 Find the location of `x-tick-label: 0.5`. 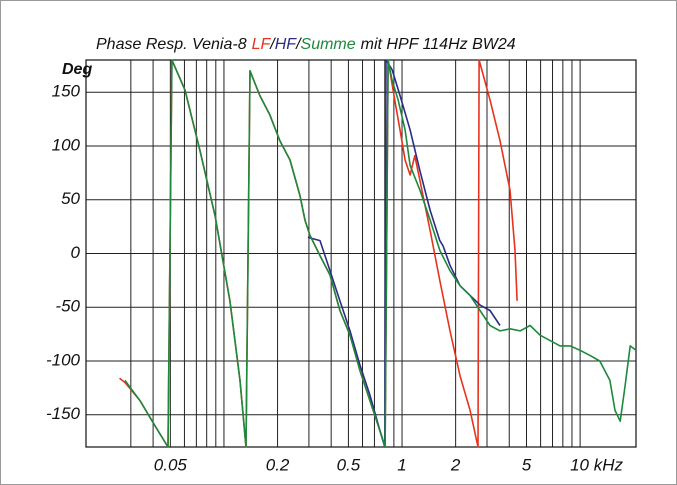

x-tick-label: 0.5 is located at coordinates (349, 464).